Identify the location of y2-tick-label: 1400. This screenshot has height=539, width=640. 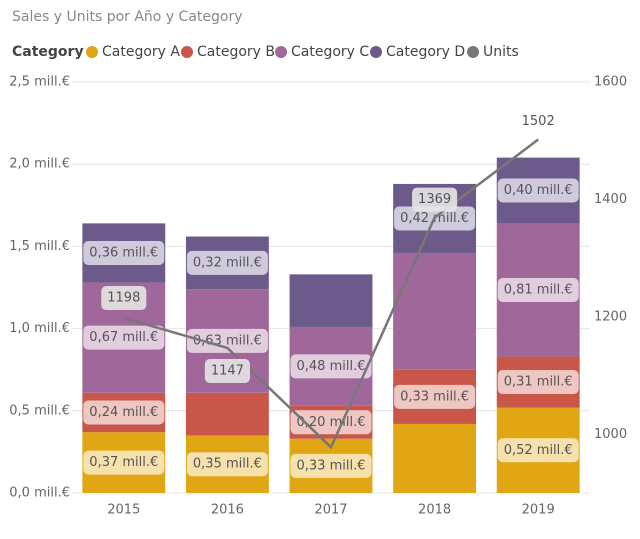
(610, 199).